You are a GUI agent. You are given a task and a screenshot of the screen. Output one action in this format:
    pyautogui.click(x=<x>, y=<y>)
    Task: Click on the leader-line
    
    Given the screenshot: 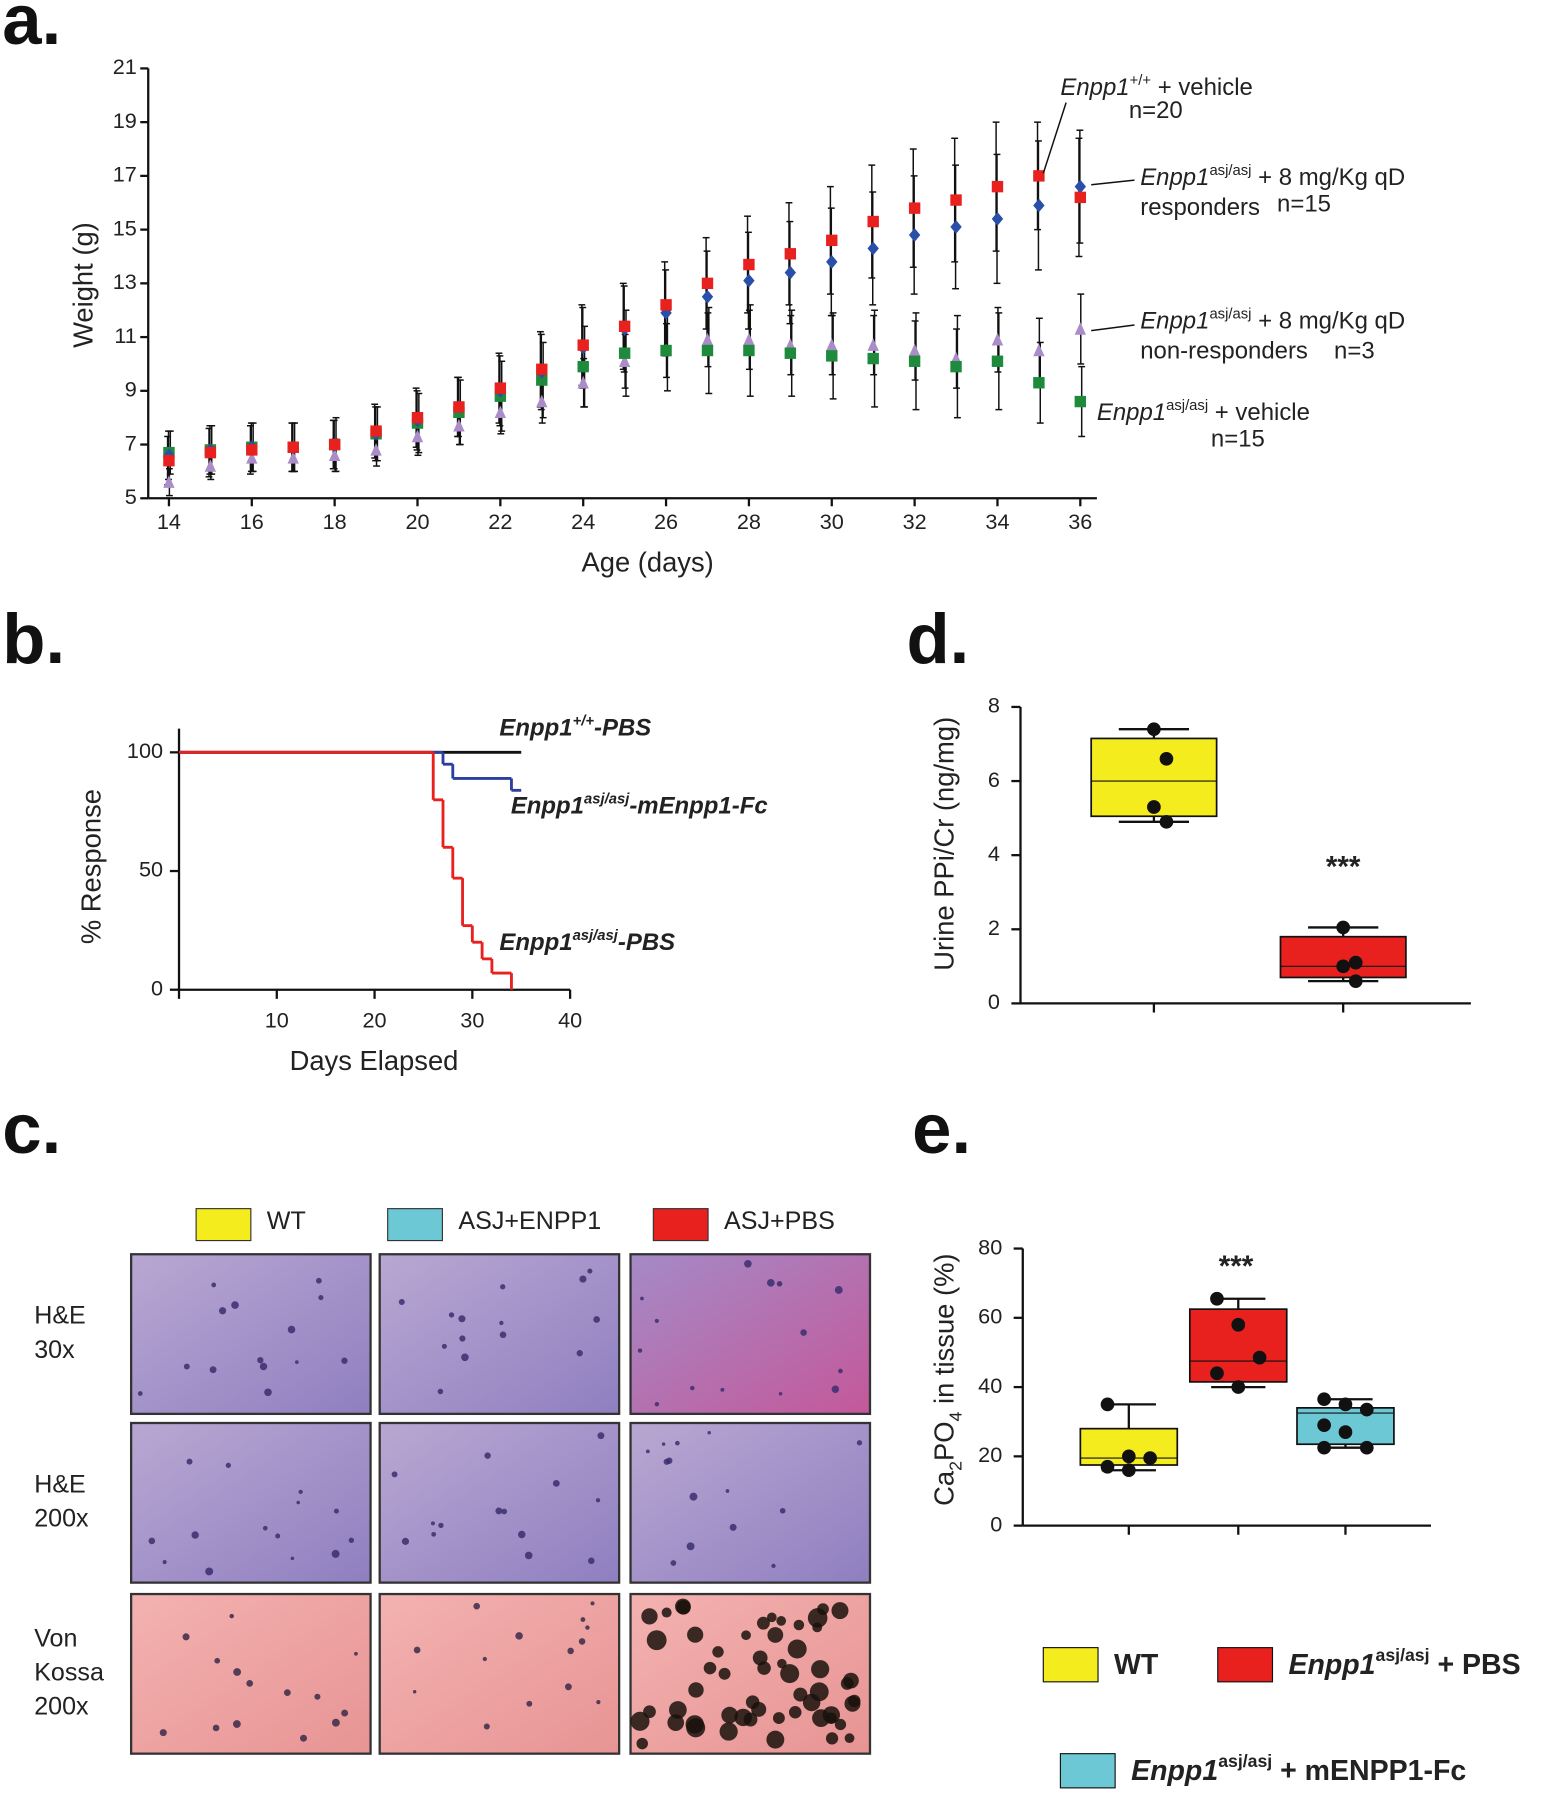 What is the action you would take?
    pyautogui.click(x=1054, y=138)
    